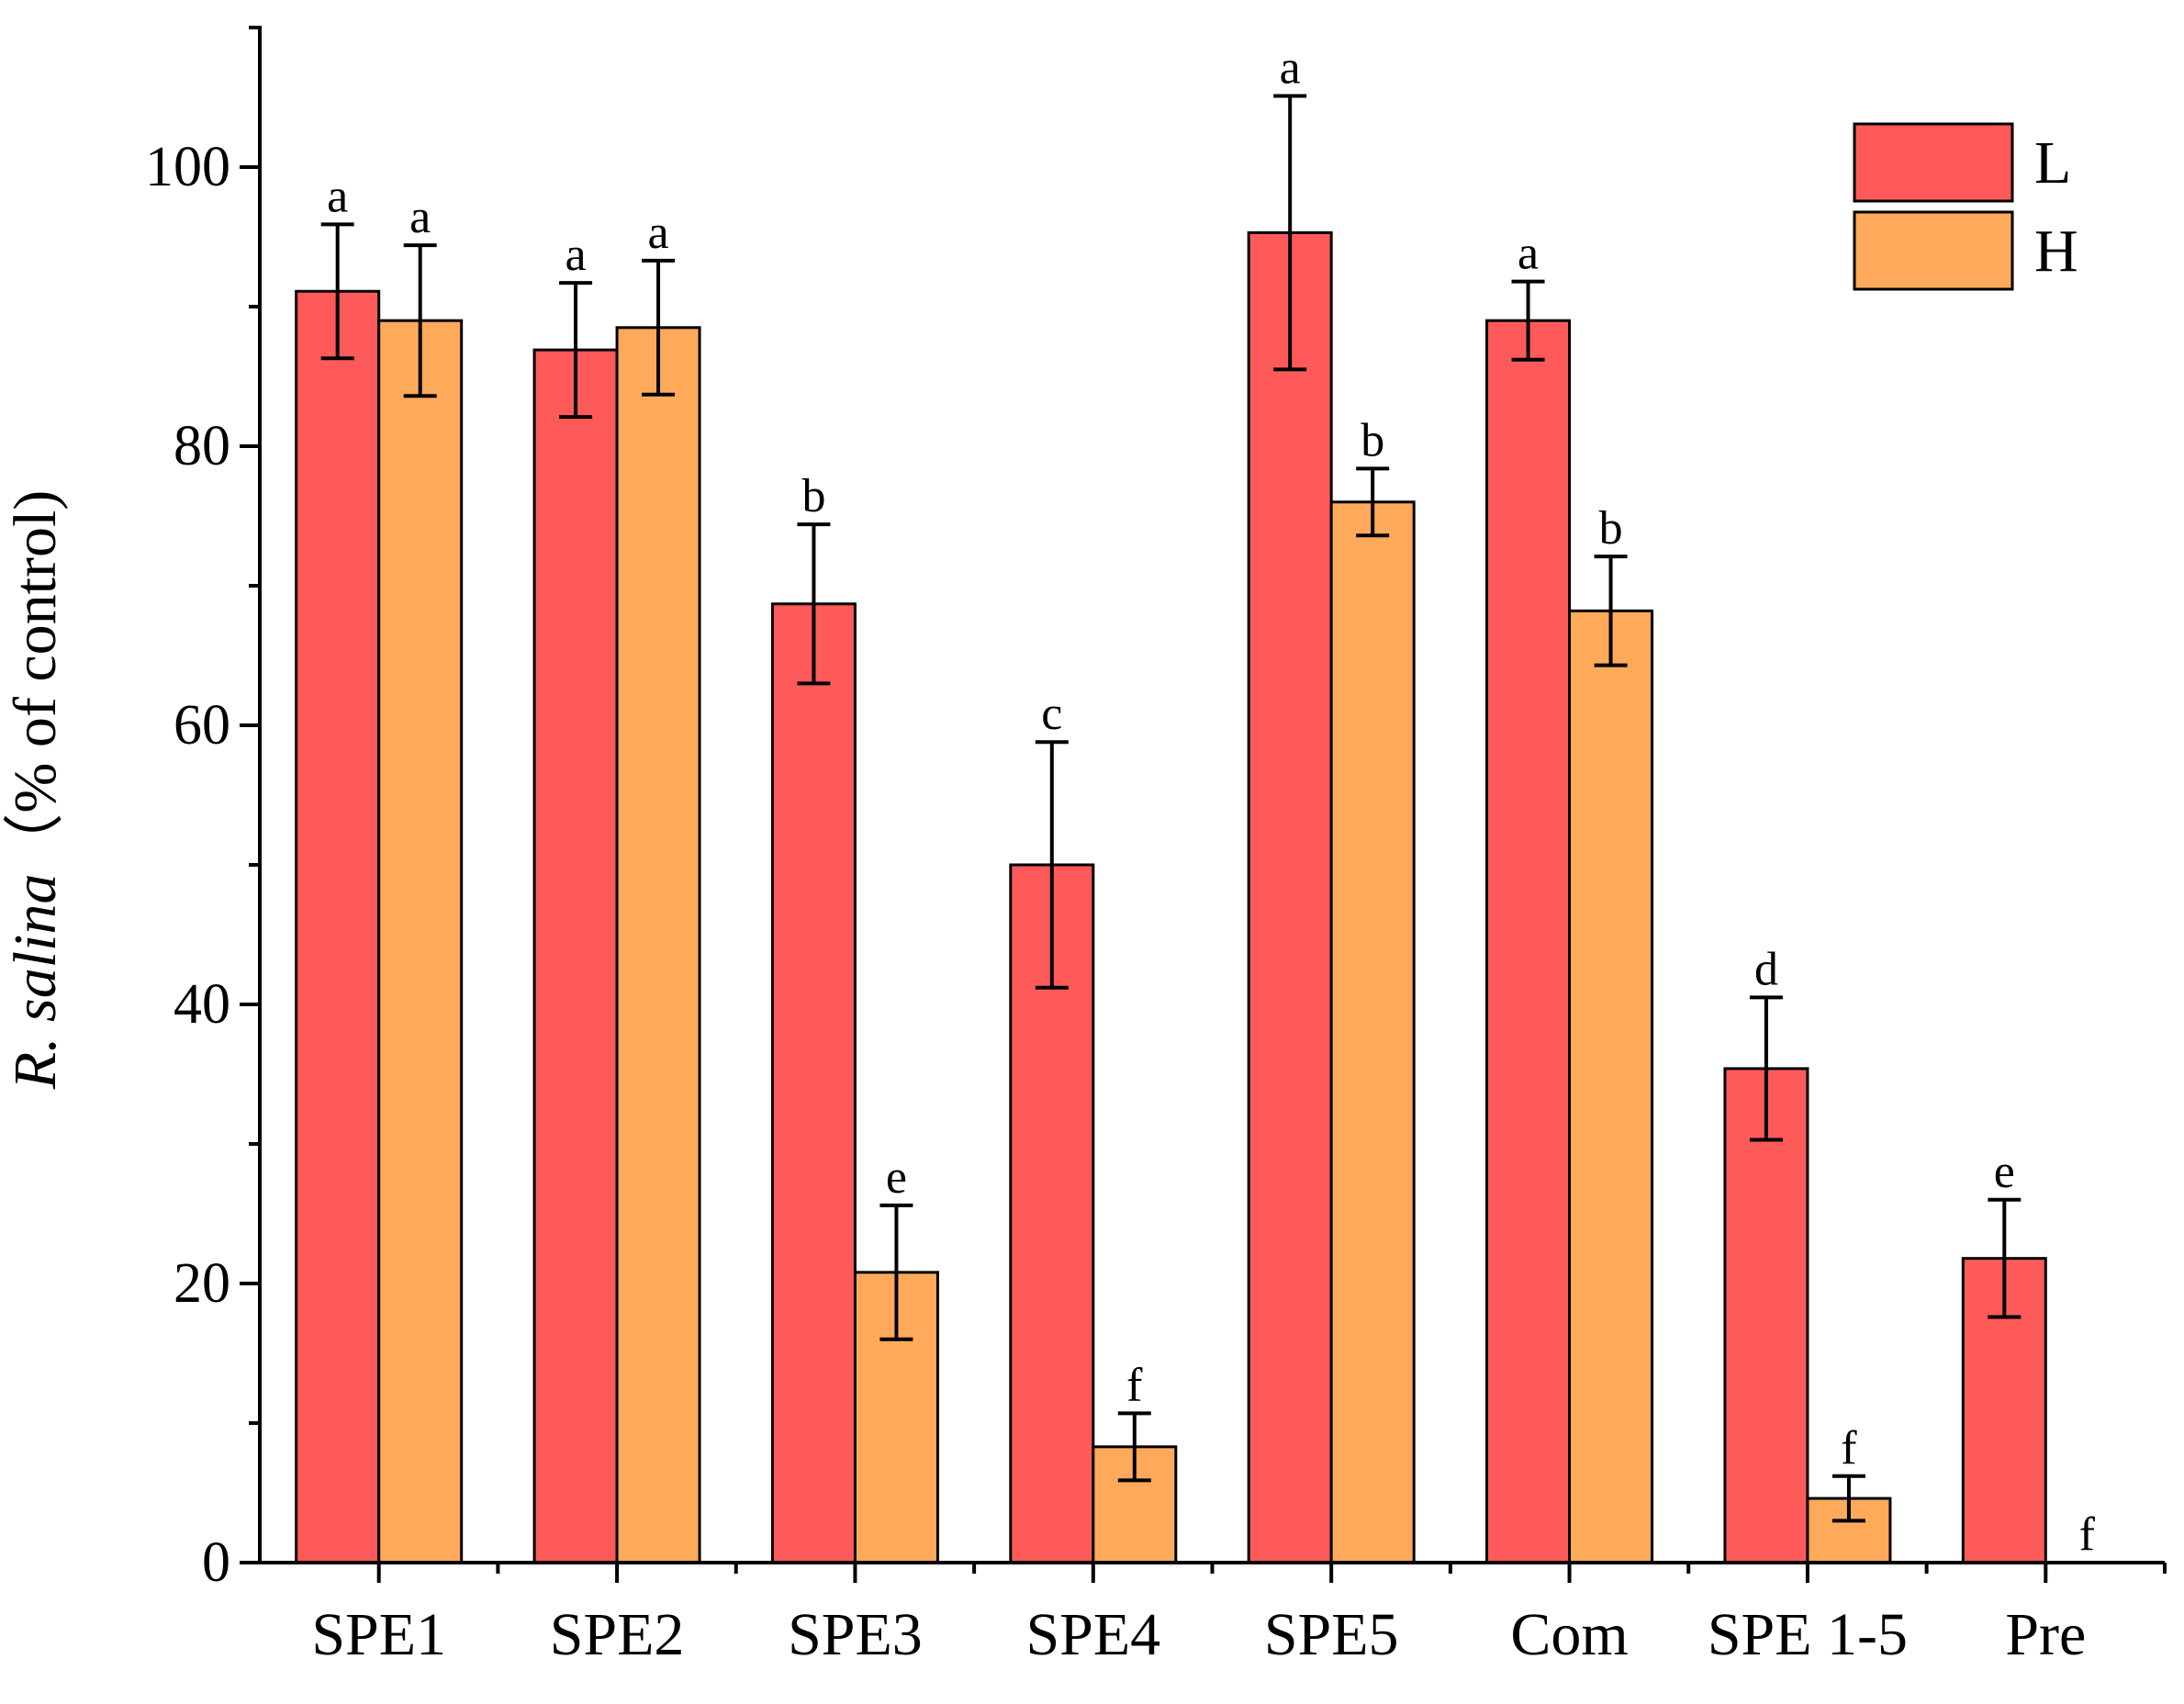  What do you see at coordinates (1611, 1086) in the screenshot?
I see `bar-H-Com` at bounding box center [1611, 1086].